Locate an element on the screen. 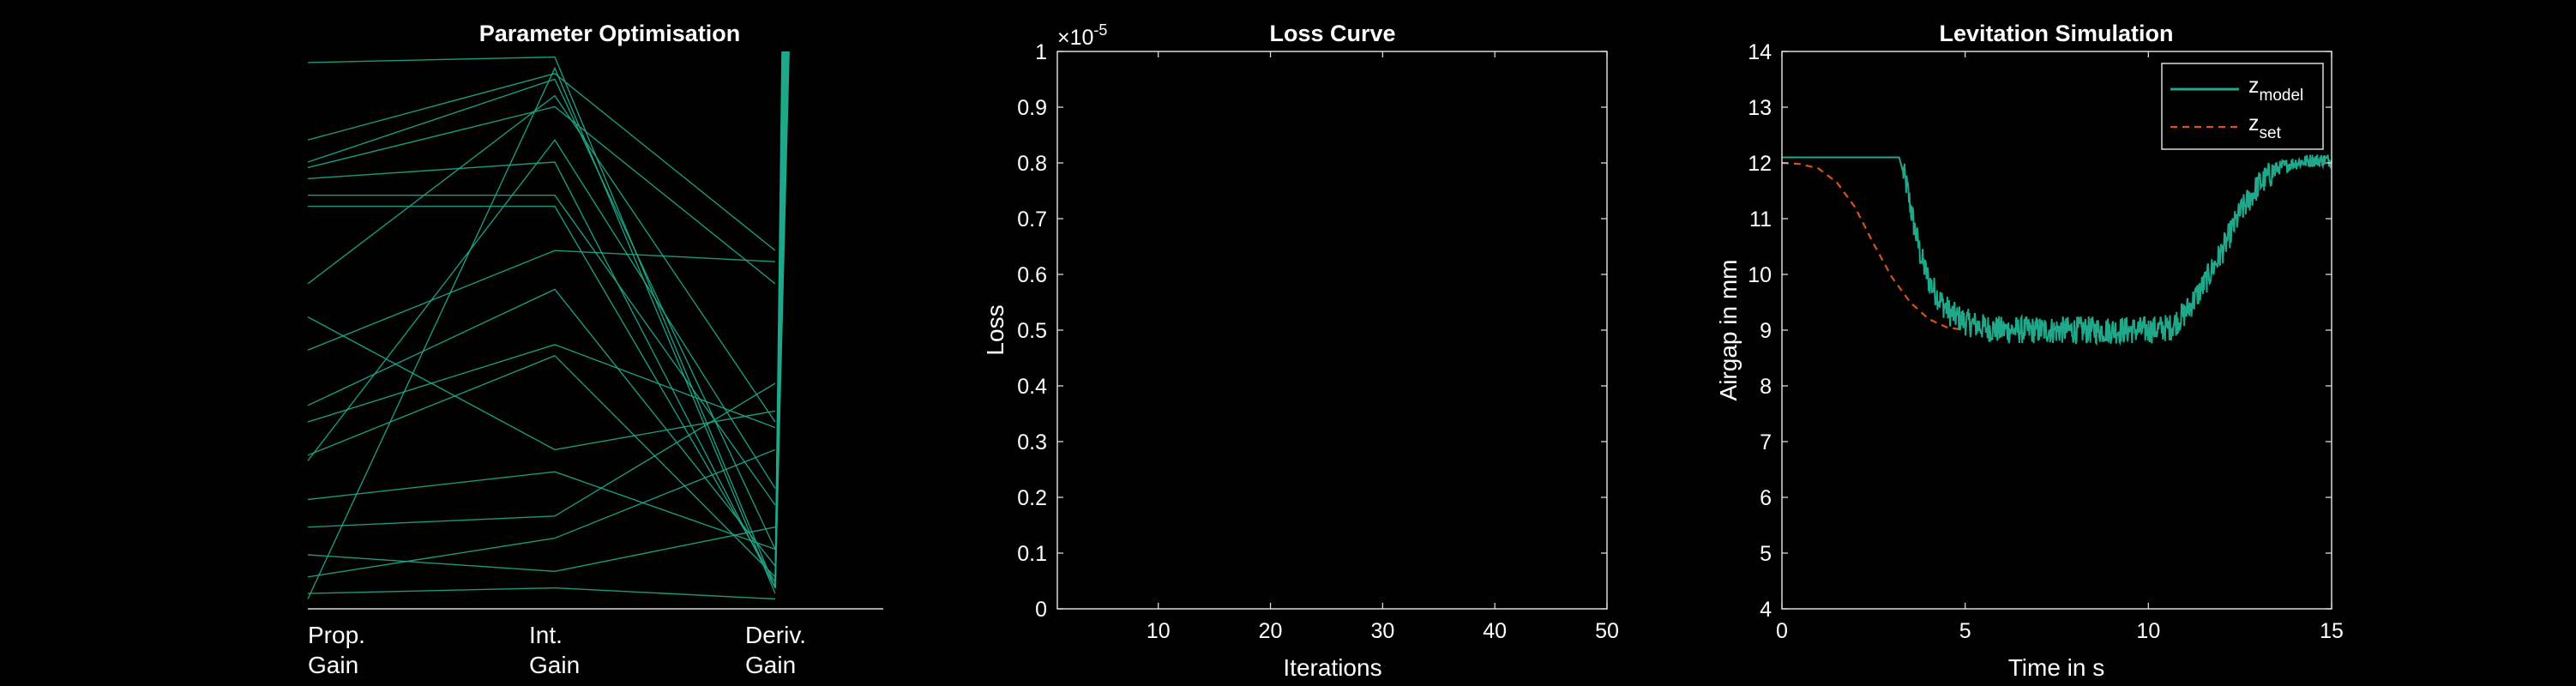 This screenshot has width=2576, height=686. levitation-simulation-title: Levitation Simulation is located at coordinates (2056, 34).